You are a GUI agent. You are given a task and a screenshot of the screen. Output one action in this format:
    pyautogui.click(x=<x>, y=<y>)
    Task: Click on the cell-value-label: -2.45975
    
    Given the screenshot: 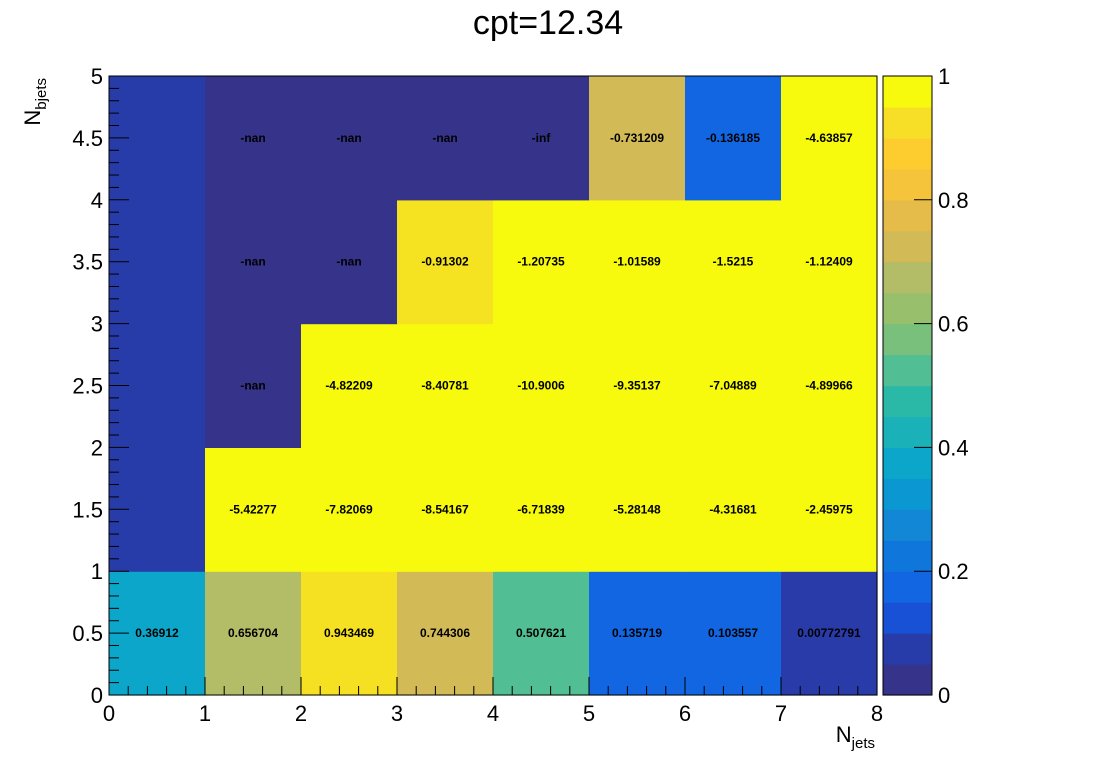 What is the action you would take?
    pyautogui.click(x=829, y=509)
    